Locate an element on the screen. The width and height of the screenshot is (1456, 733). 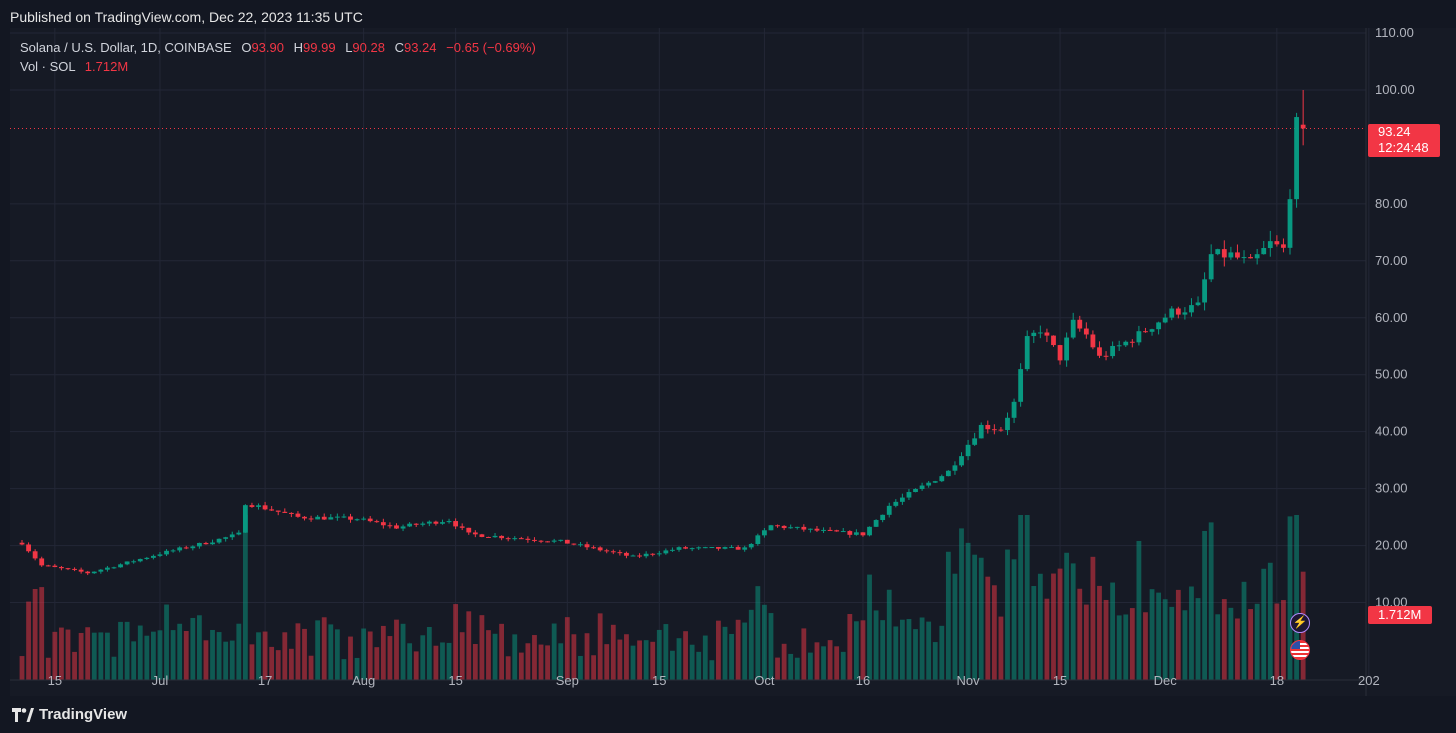
tradingview-logo: TradingView is located at coordinates (69, 714).